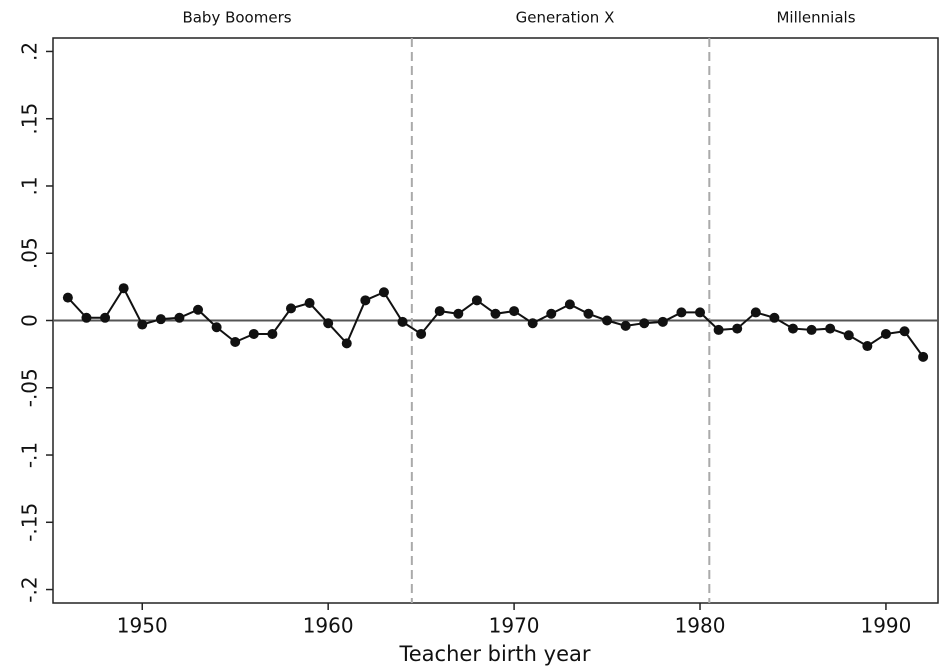 This screenshot has width=940, height=671. Describe the element at coordinates (30, 387) in the screenshot. I see `y-tick-label: -.05` at that location.